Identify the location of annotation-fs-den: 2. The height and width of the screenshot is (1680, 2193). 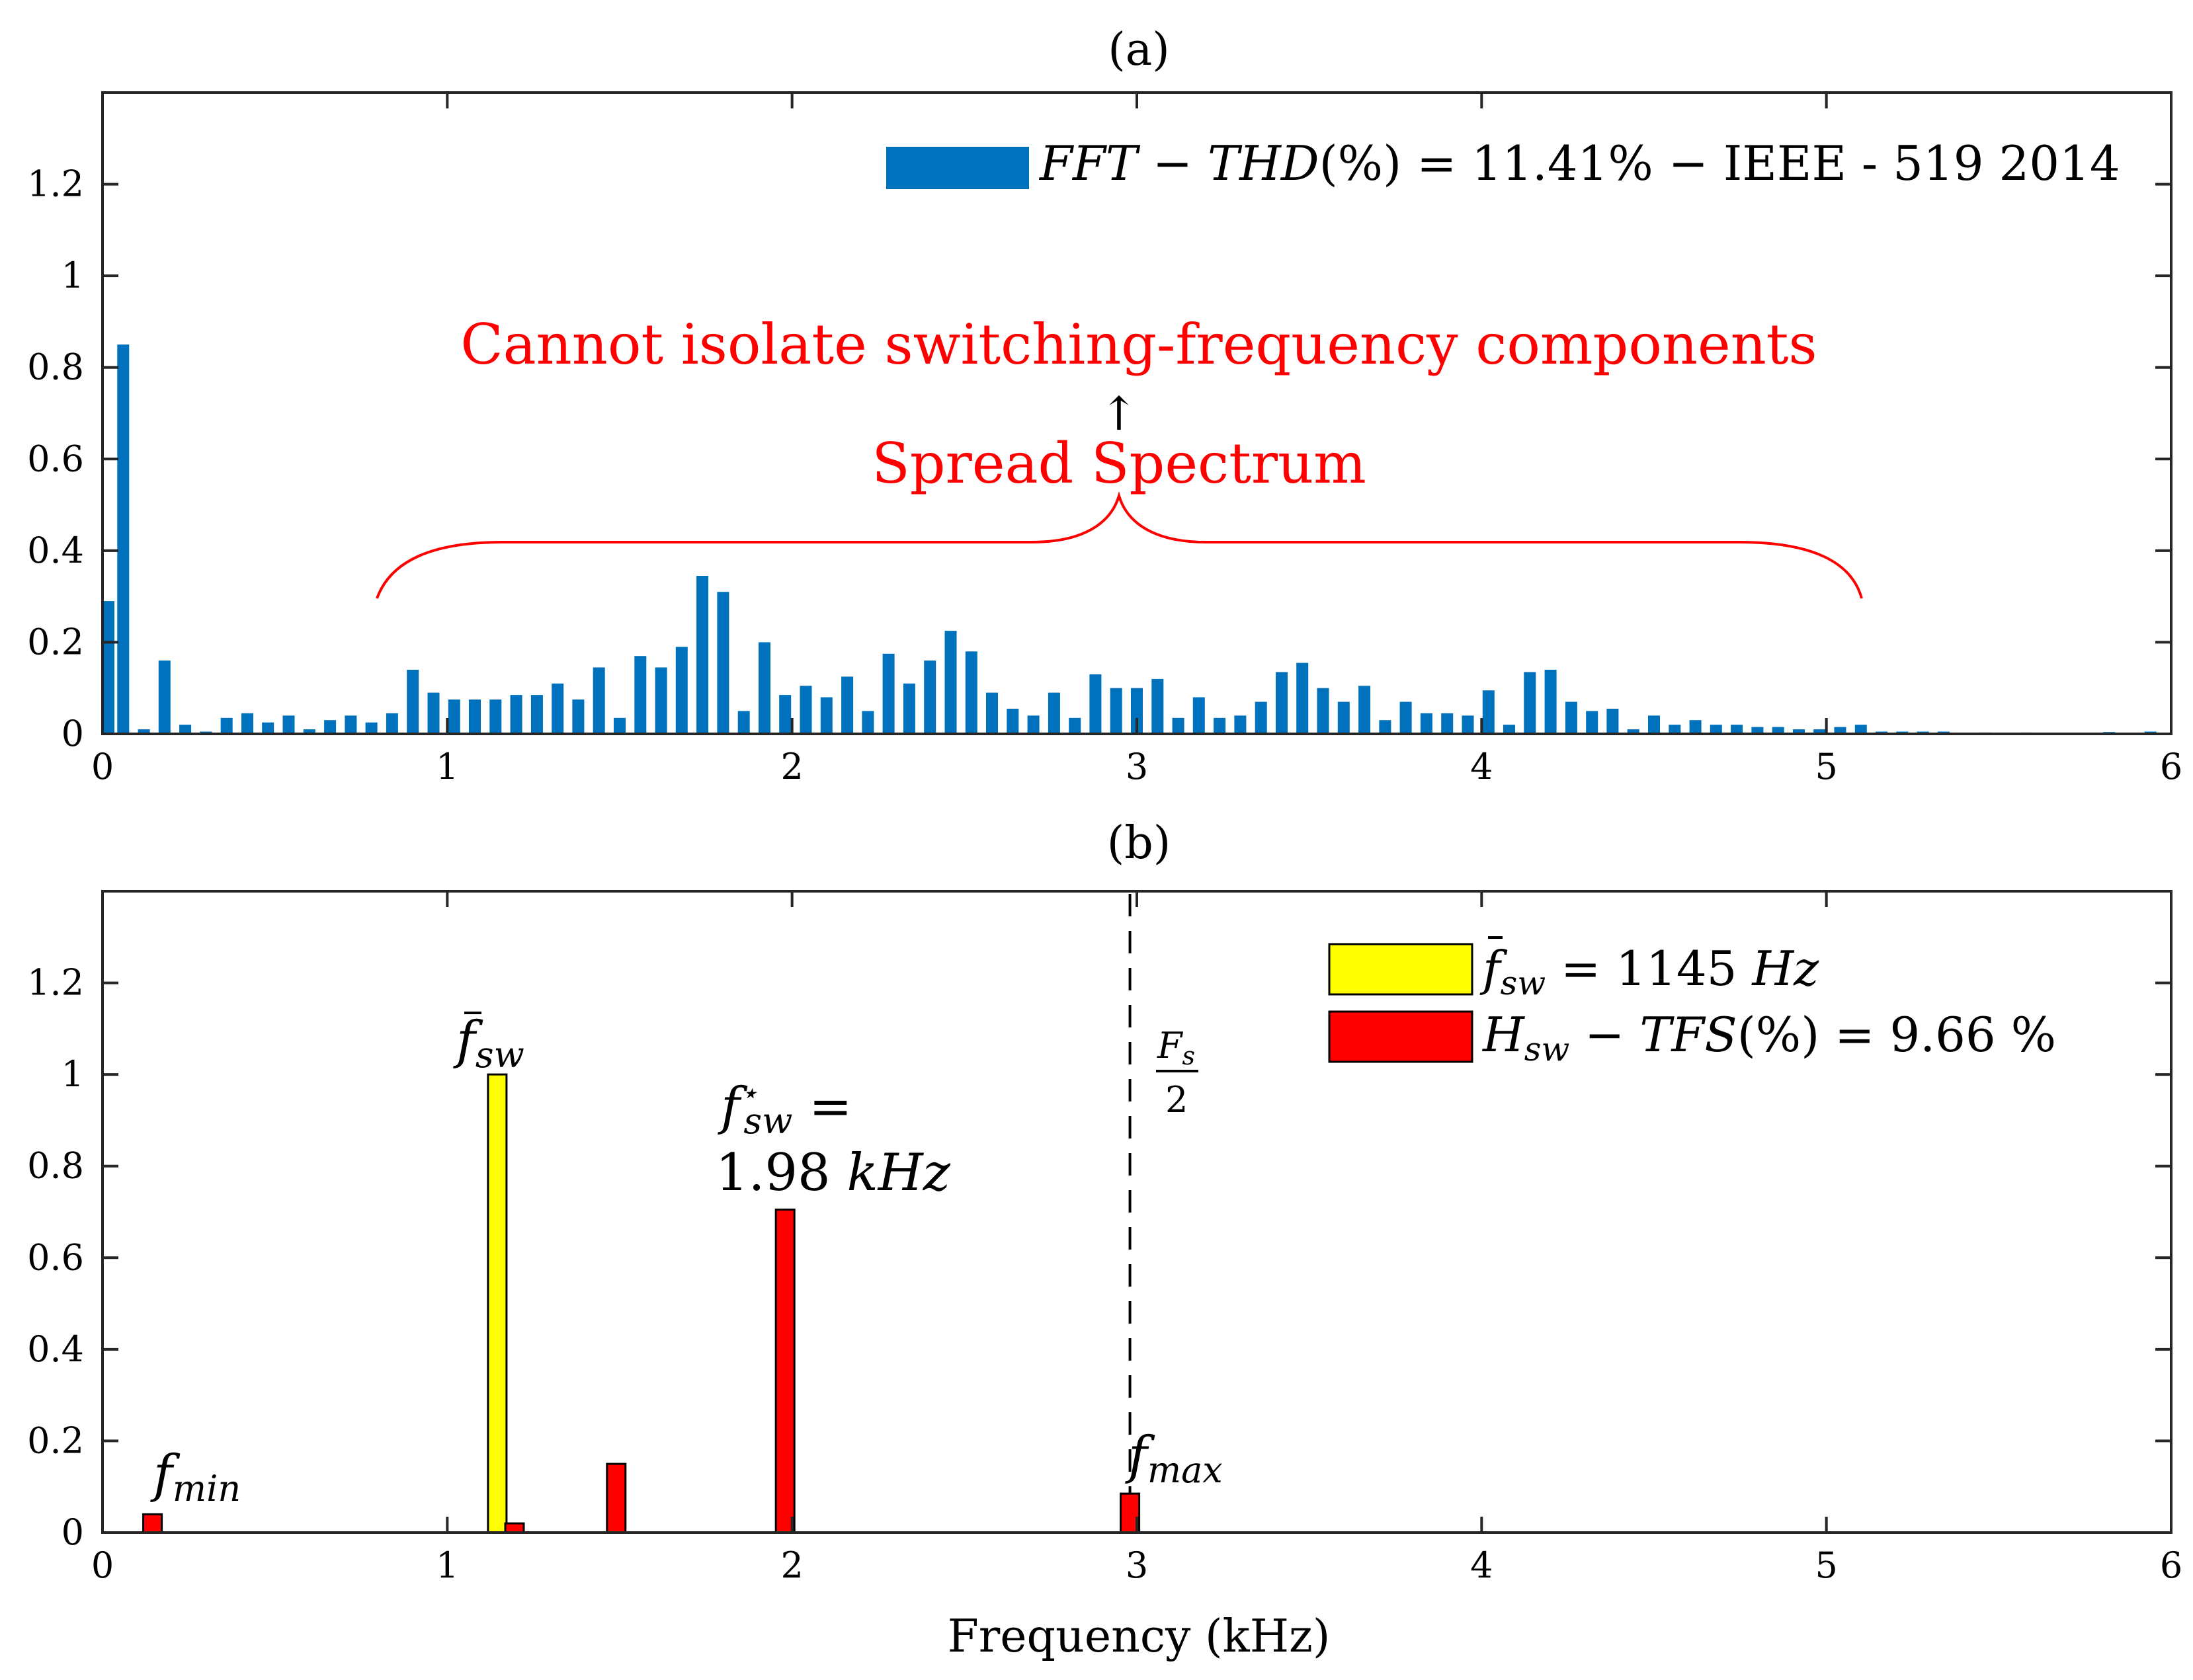
(1176, 1100).